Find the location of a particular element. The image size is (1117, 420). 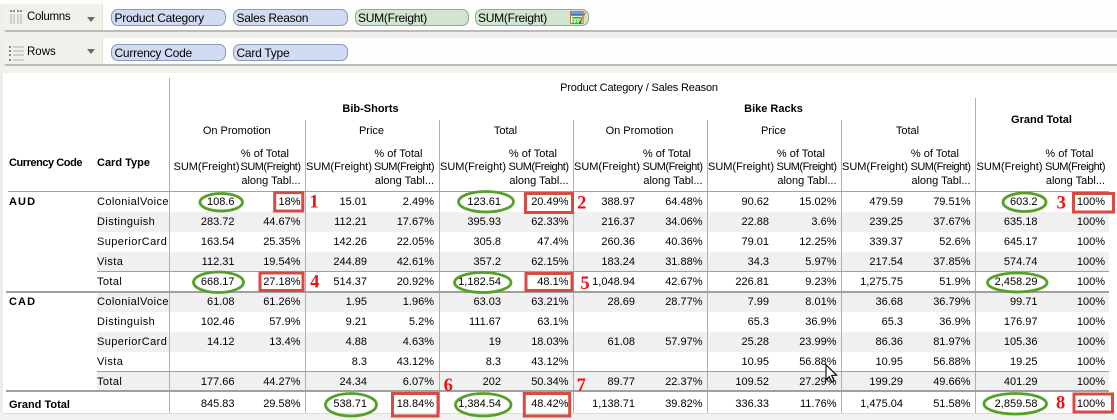

svg-text: 3 is located at coordinates (1061, 204).